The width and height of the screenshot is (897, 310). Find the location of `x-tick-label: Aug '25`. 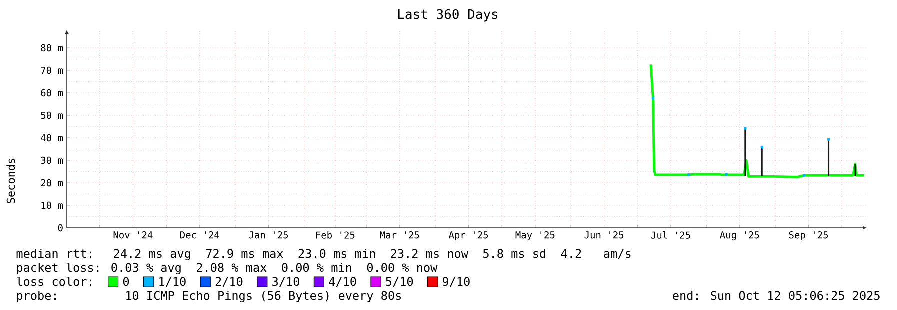

x-tick-label: Aug '25 is located at coordinates (740, 236).